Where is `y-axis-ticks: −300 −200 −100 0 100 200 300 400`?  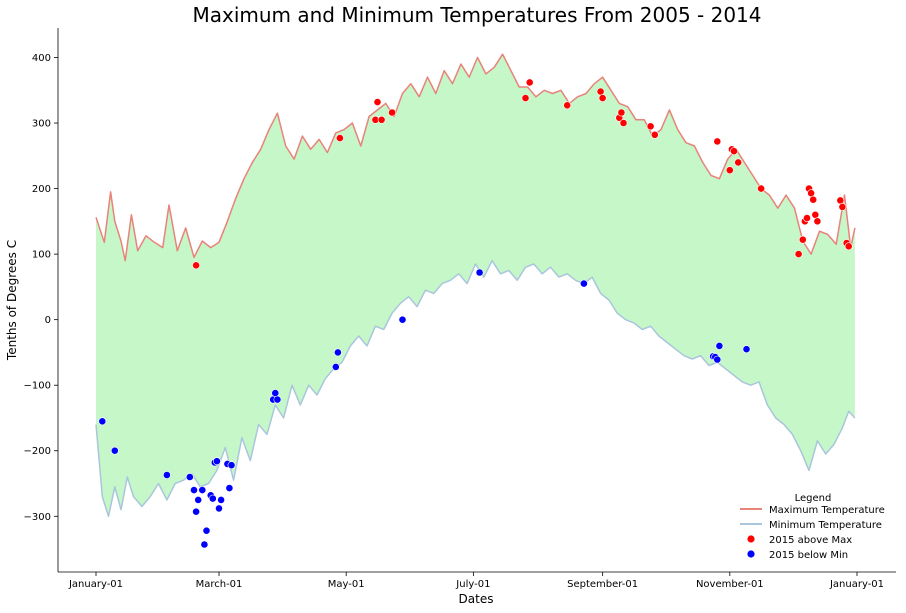
y-axis-ticks: −300 −200 −100 0 100 200 300 400 is located at coordinates (41, 288).